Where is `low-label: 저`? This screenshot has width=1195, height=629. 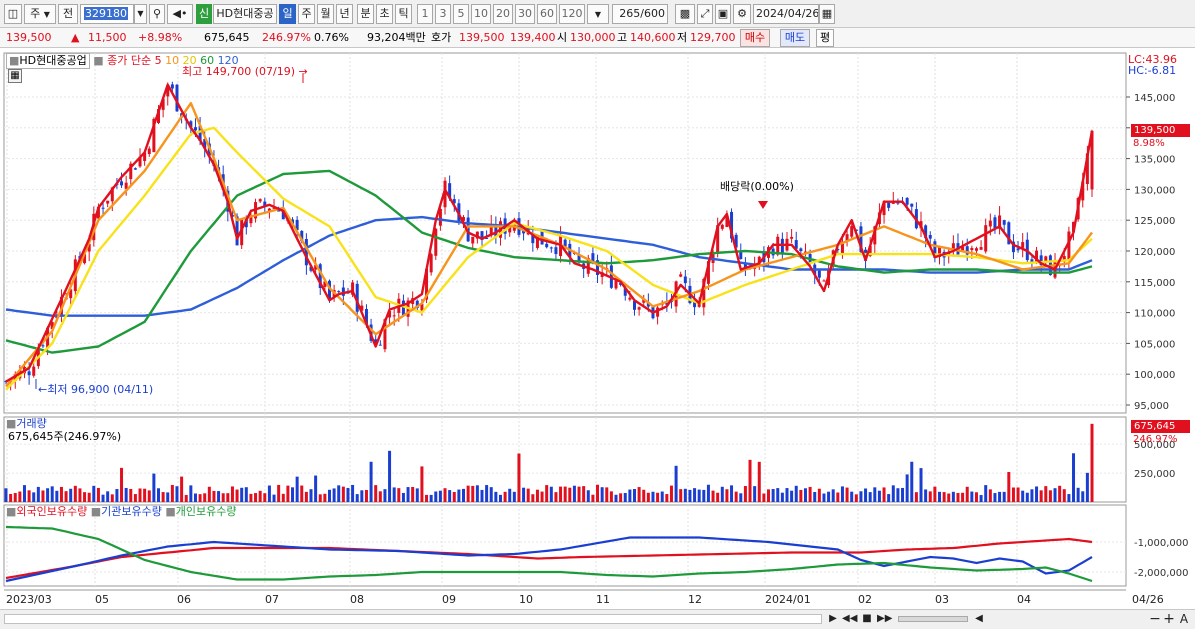 low-label: 저 is located at coordinates (682, 37).